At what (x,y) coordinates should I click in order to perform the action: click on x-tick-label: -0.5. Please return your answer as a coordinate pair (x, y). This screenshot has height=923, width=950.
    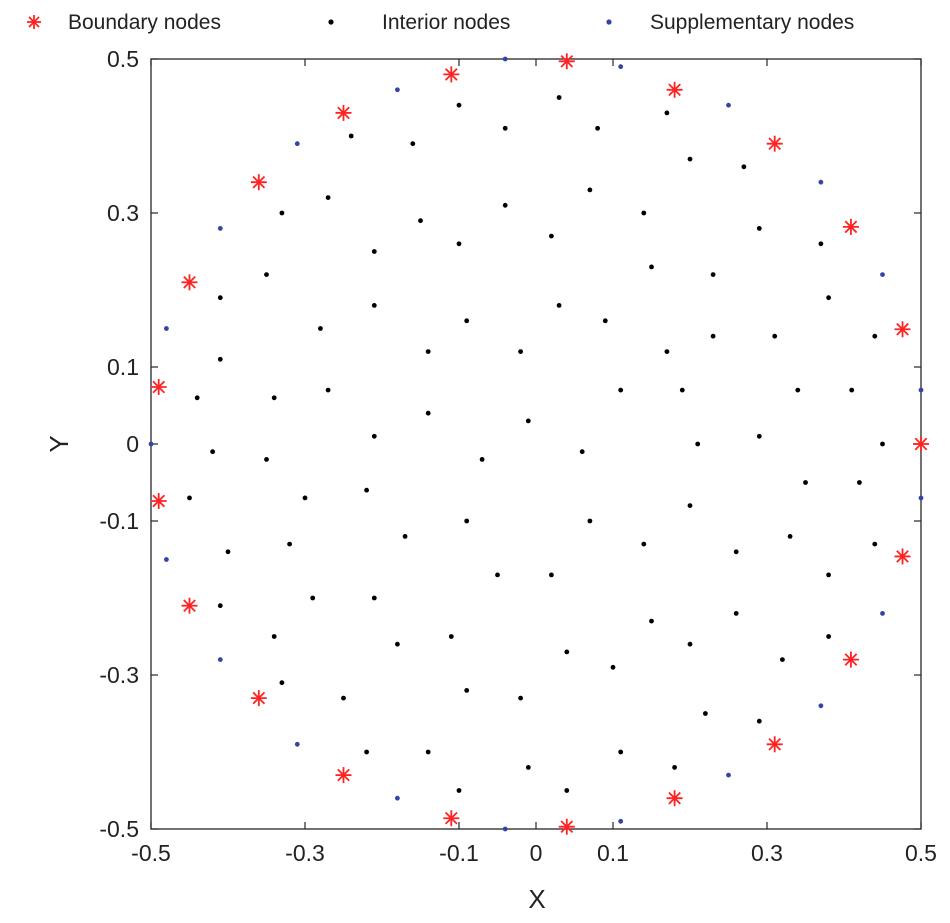
    Looking at the image, I should click on (151, 853).